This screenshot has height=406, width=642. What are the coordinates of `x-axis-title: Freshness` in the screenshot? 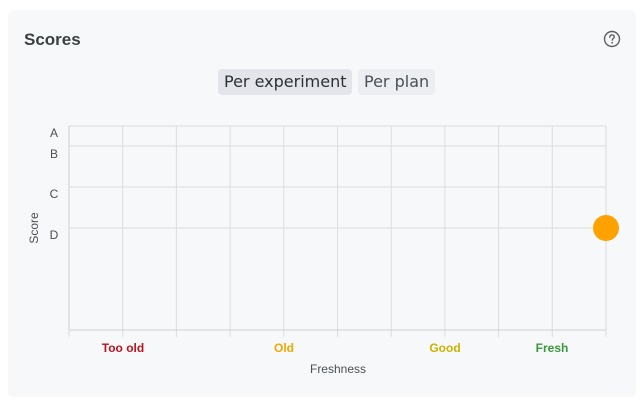 It's located at (338, 369).